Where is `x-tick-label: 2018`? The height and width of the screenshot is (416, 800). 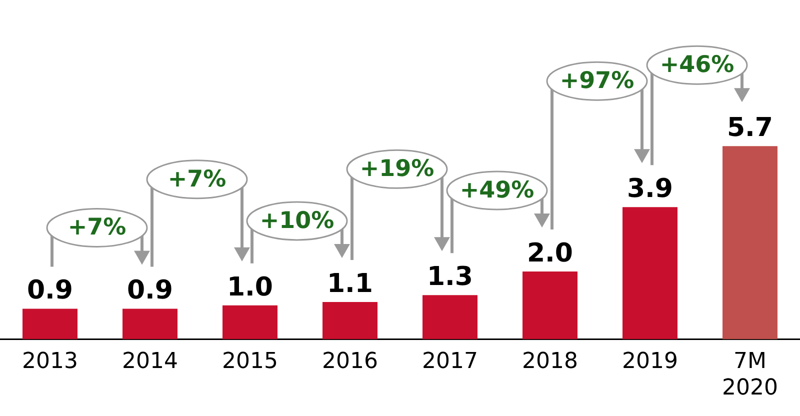
x-tick-label: 2018 is located at coordinates (550, 361).